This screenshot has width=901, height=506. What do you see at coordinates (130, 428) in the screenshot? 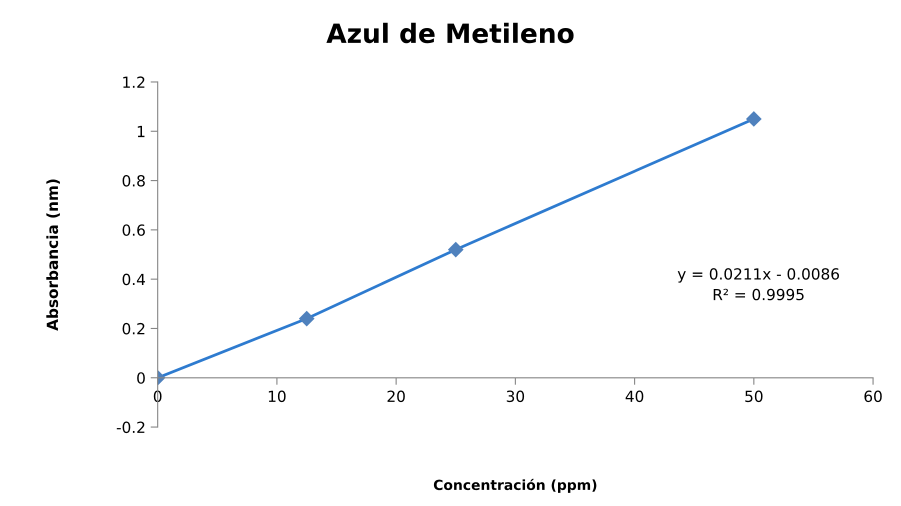
I see `y-tick-label: -0.2` at bounding box center [130, 428].